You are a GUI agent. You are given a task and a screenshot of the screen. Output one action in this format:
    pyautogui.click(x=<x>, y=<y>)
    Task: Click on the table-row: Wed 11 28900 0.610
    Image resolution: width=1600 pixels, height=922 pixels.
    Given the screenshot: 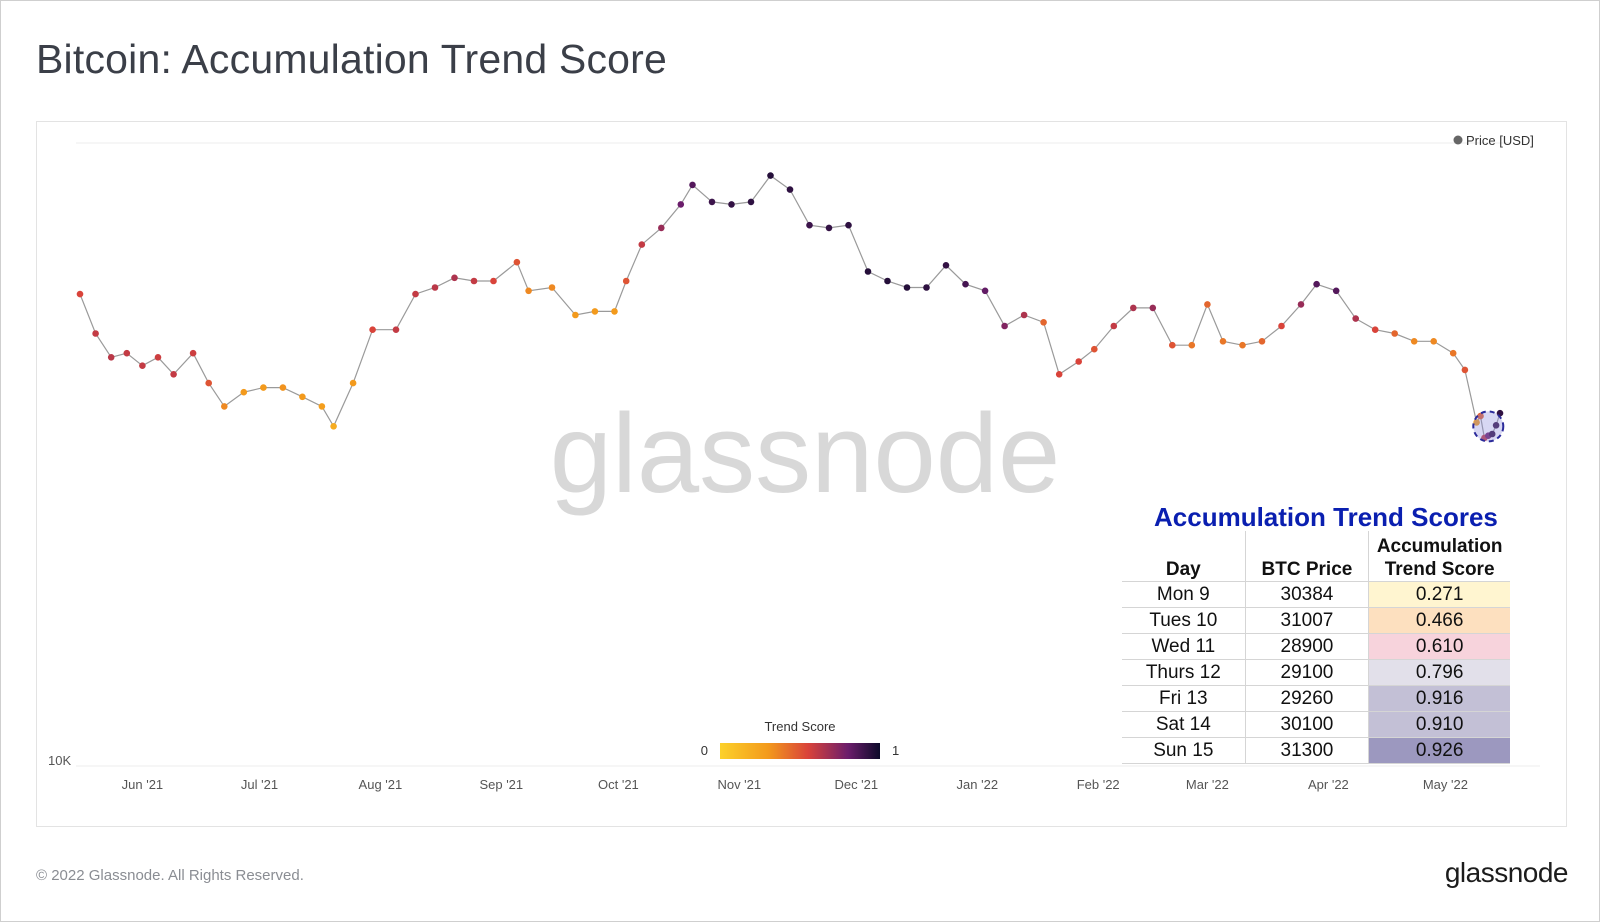 What is the action you would take?
    pyautogui.click(x=1316, y=646)
    